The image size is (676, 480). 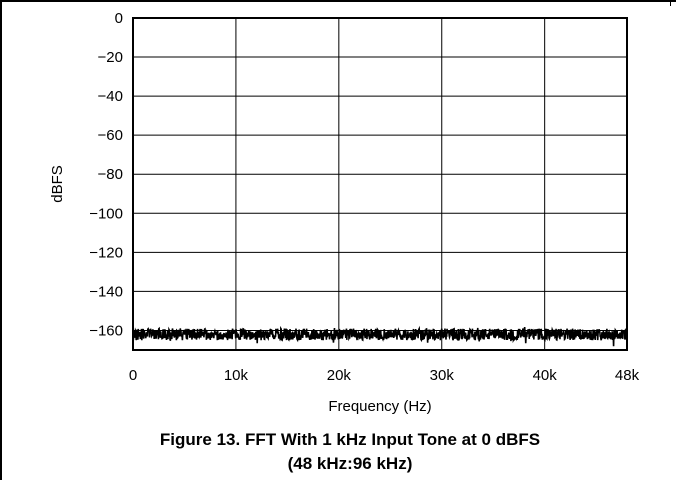 What do you see at coordinates (133, 375) in the screenshot?
I see `x-tick-label: 0` at bounding box center [133, 375].